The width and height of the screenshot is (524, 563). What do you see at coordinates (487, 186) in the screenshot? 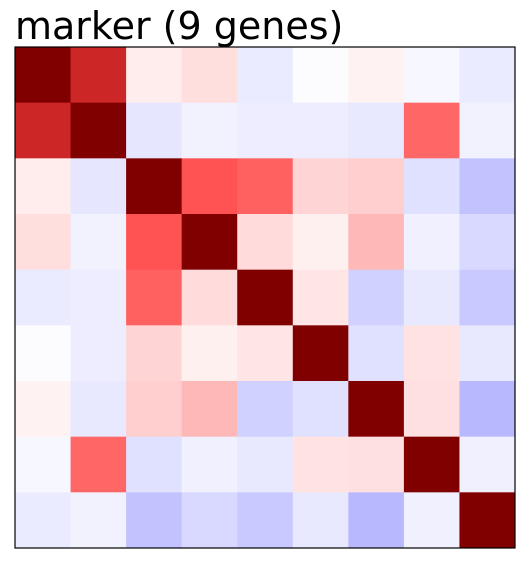
I see `heatmap-cell-r2-c8` at bounding box center [487, 186].